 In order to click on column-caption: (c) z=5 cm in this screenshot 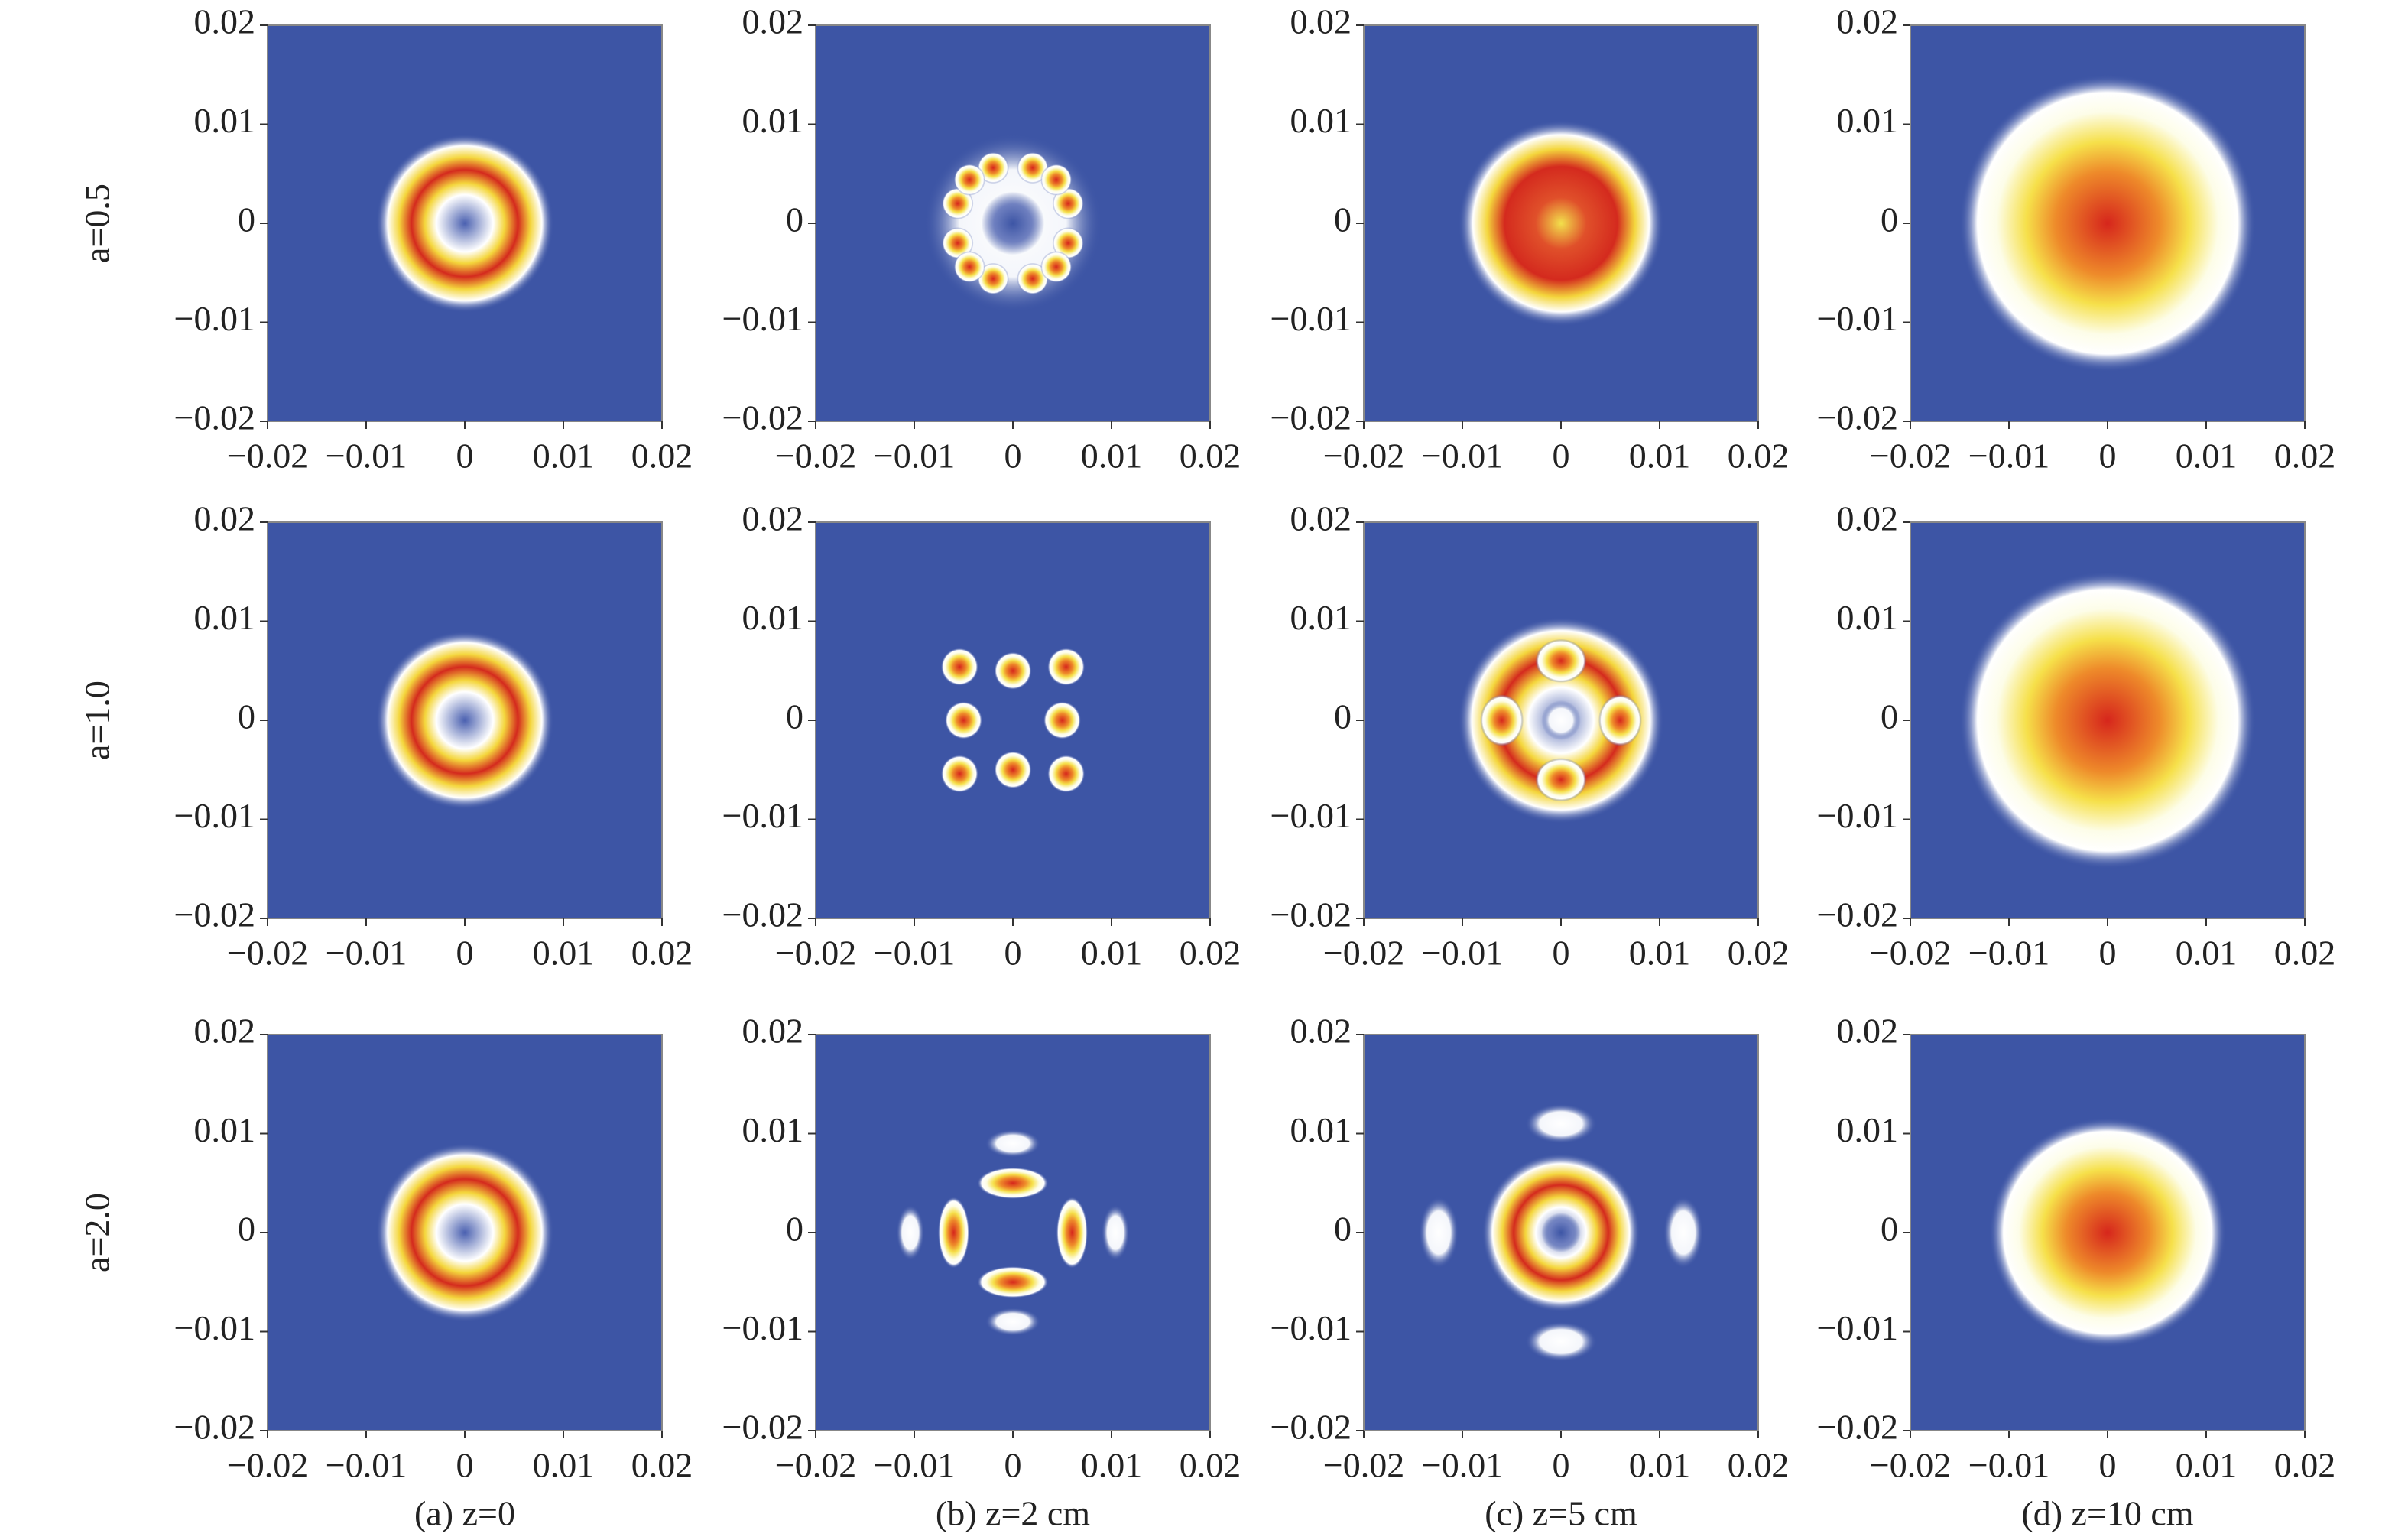, I will do `click(1561, 1513)`.